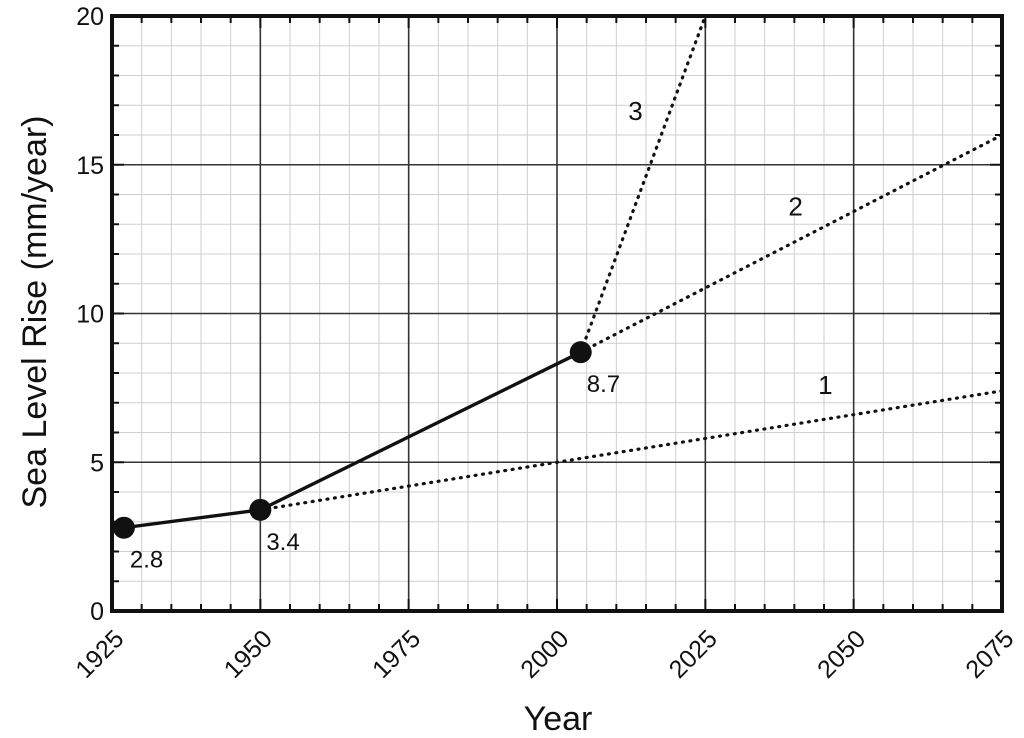  Describe the element at coordinates (841, 654) in the screenshot. I see `x-tick-label: 2050` at that location.